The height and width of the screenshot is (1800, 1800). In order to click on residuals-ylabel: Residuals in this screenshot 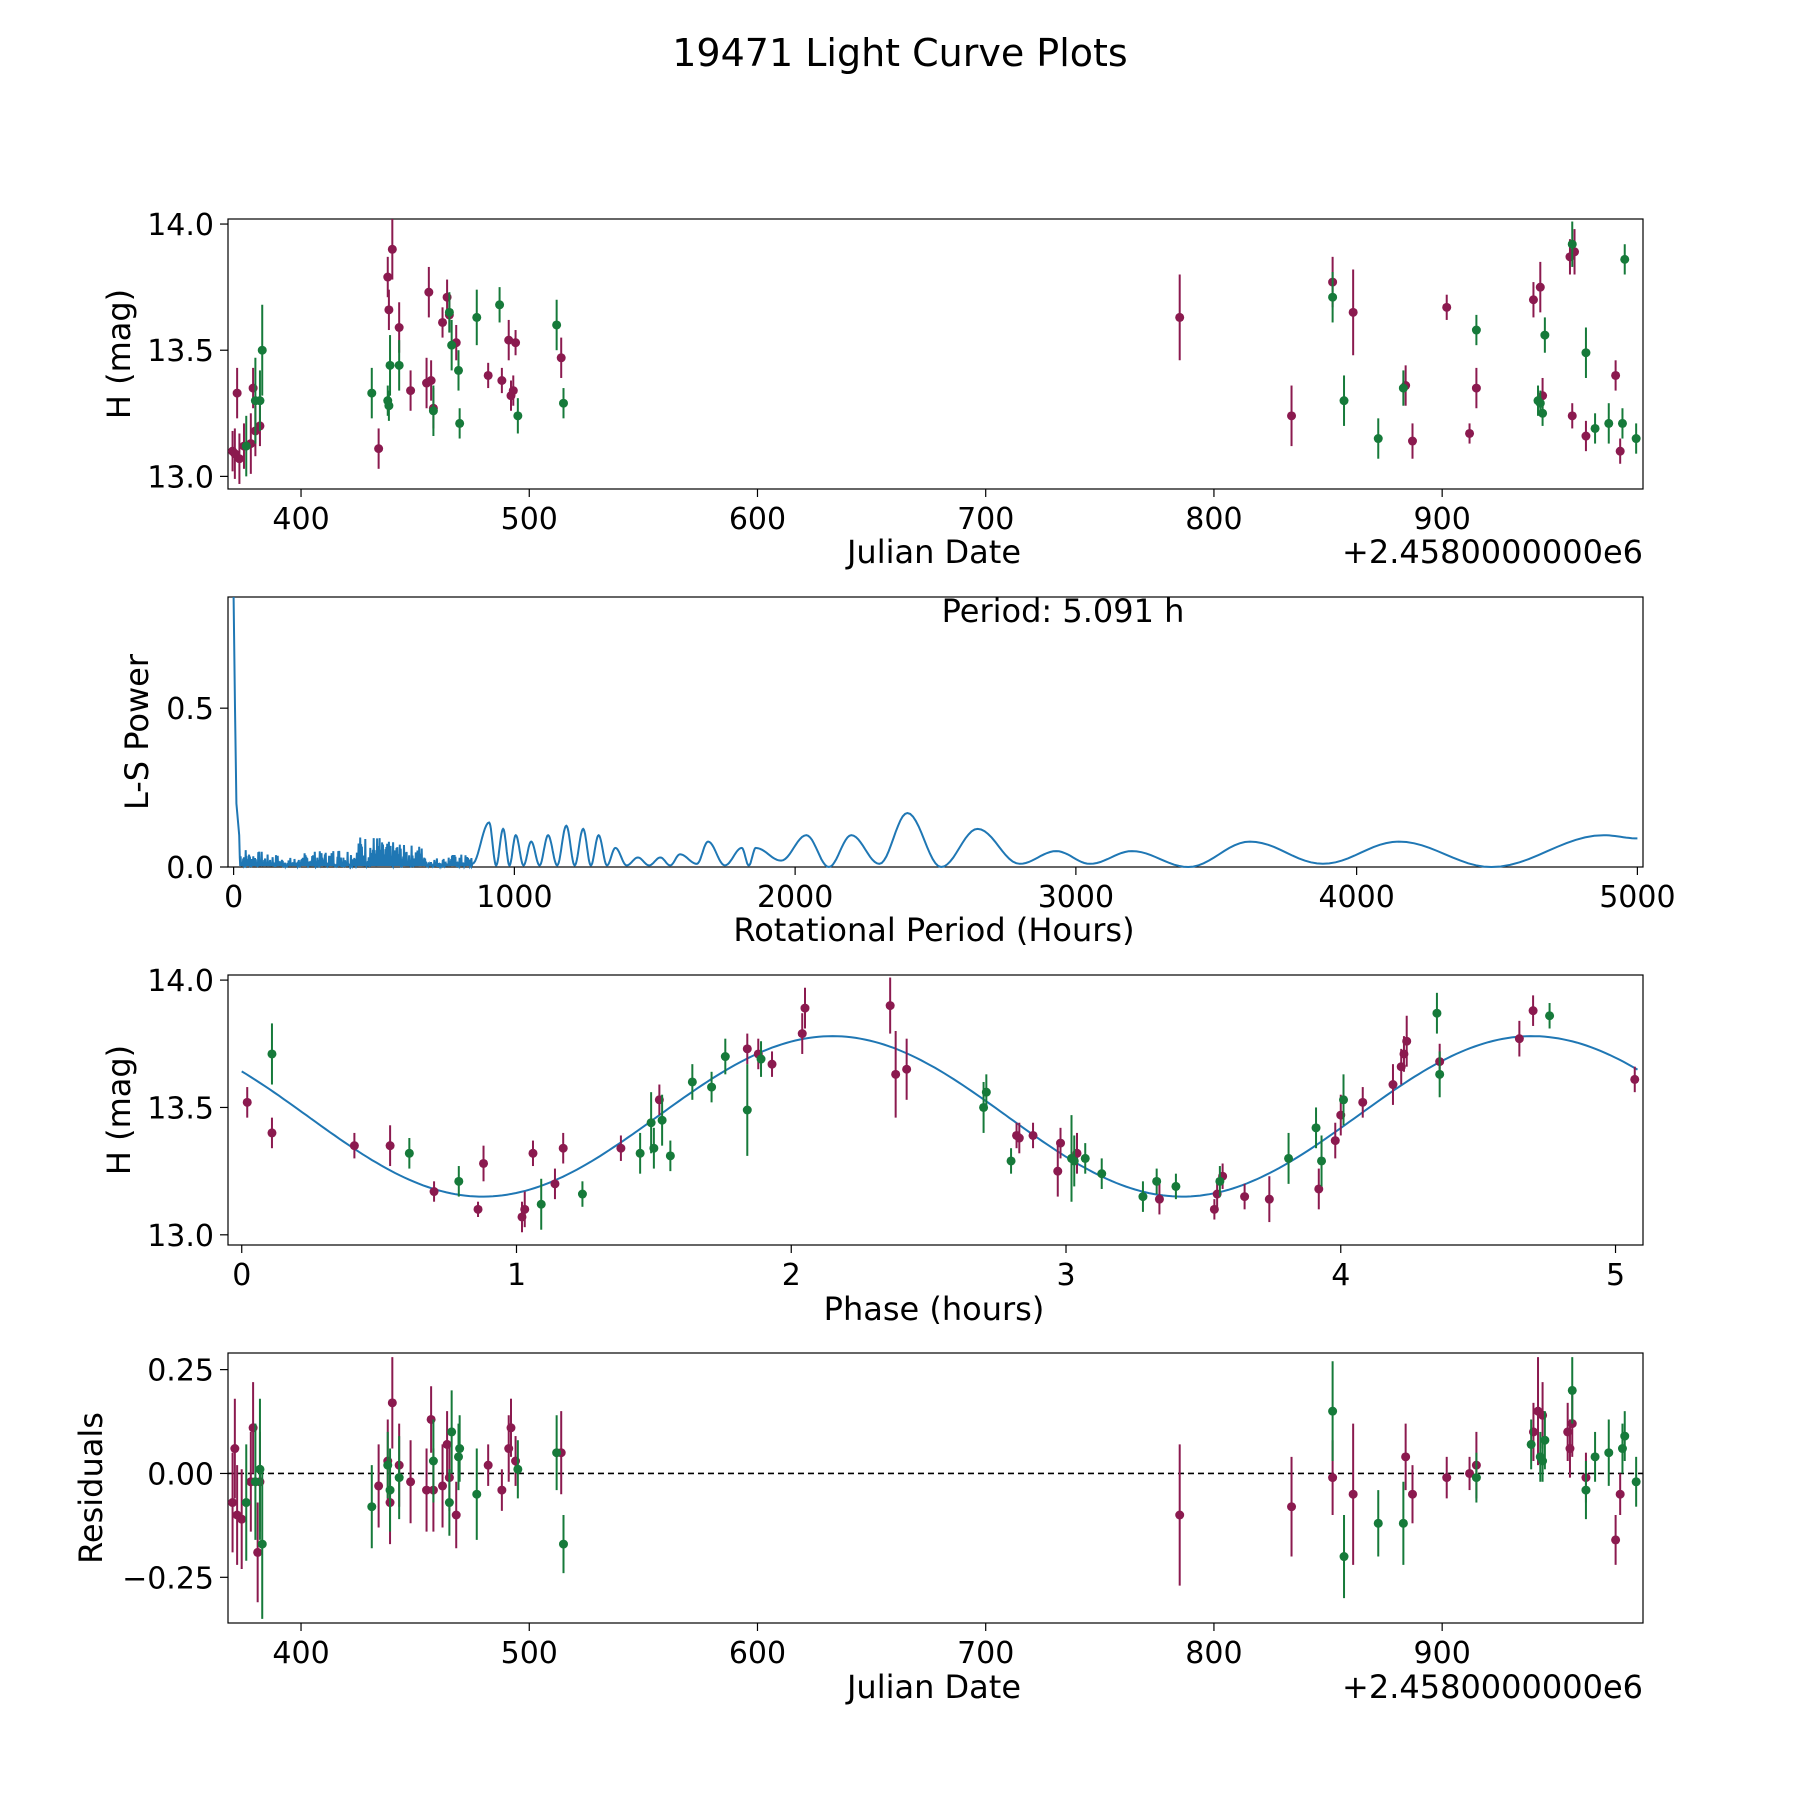, I will do `click(91, 1488)`.